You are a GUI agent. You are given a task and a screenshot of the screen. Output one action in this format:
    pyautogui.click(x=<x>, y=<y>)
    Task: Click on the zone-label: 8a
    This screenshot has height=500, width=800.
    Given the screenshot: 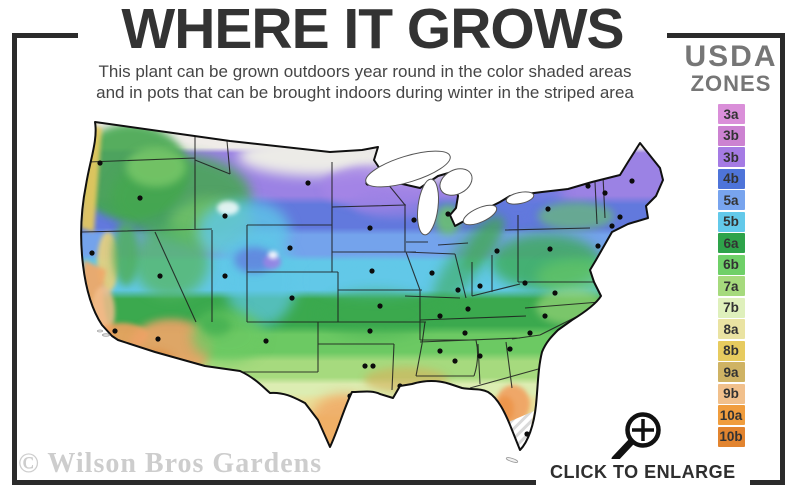 What is the action you would take?
    pyautogui.click(x=731, y=329)
    